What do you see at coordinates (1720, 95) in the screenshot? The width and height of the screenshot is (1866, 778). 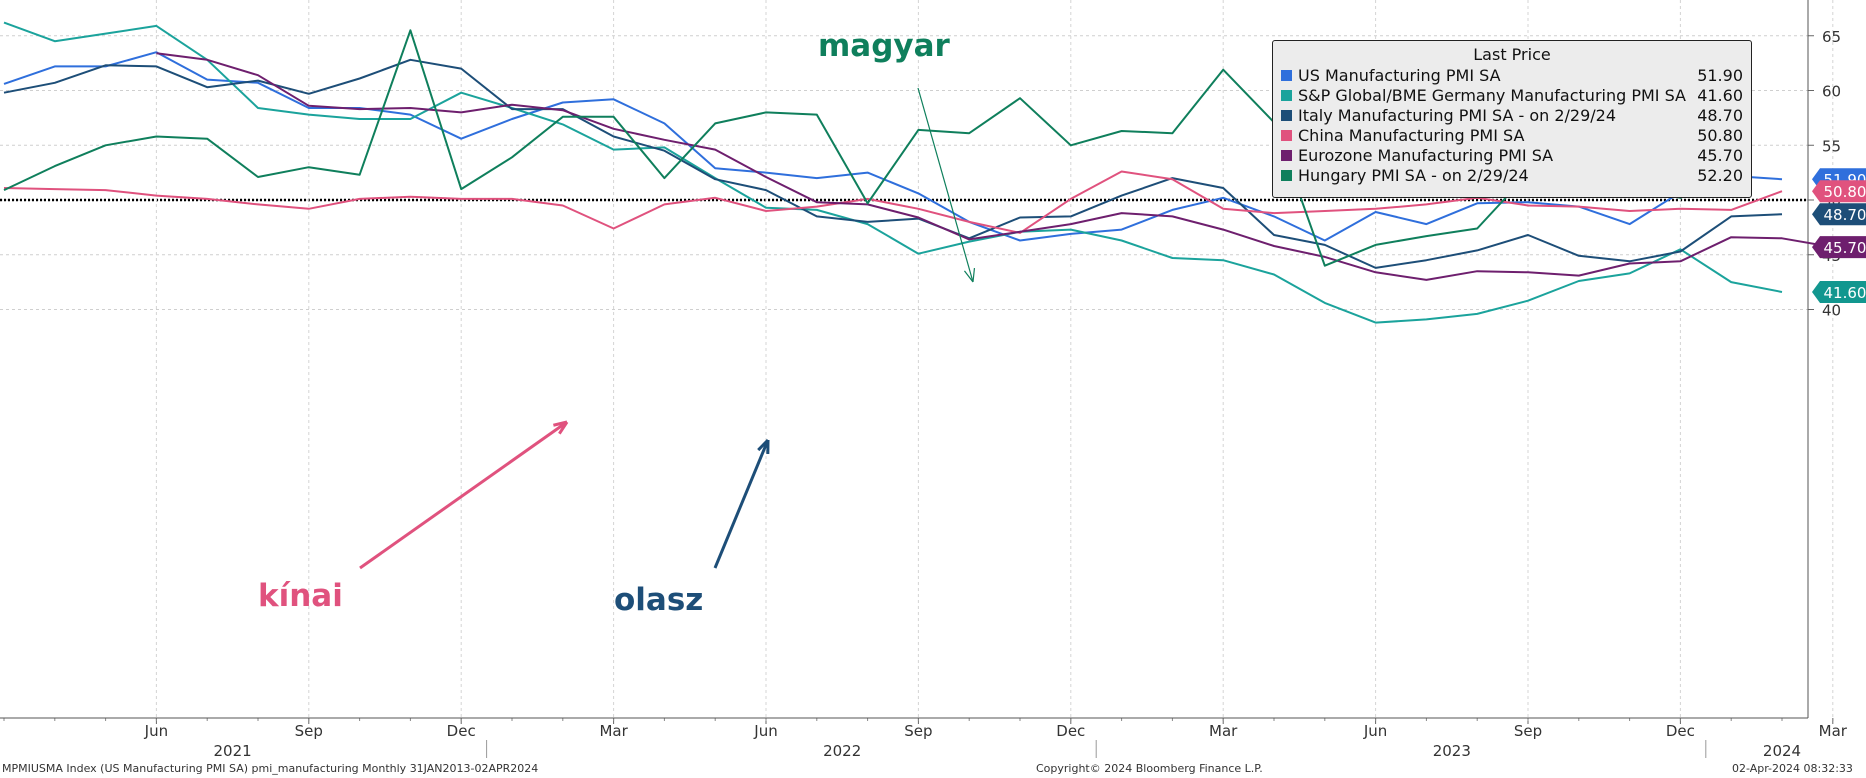 I see `legend-last-value: 41.60` at bounding box center [1720, 95].